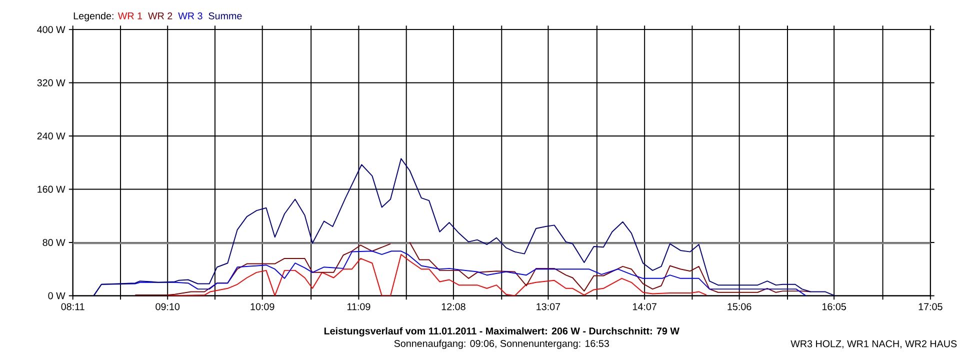 The width and height of the screenshot is (960, 355). What do you see at coordinates (57, 296) in the screenshot?
I see `y-tick-label: 0 W` at bounding box center [57, 296].